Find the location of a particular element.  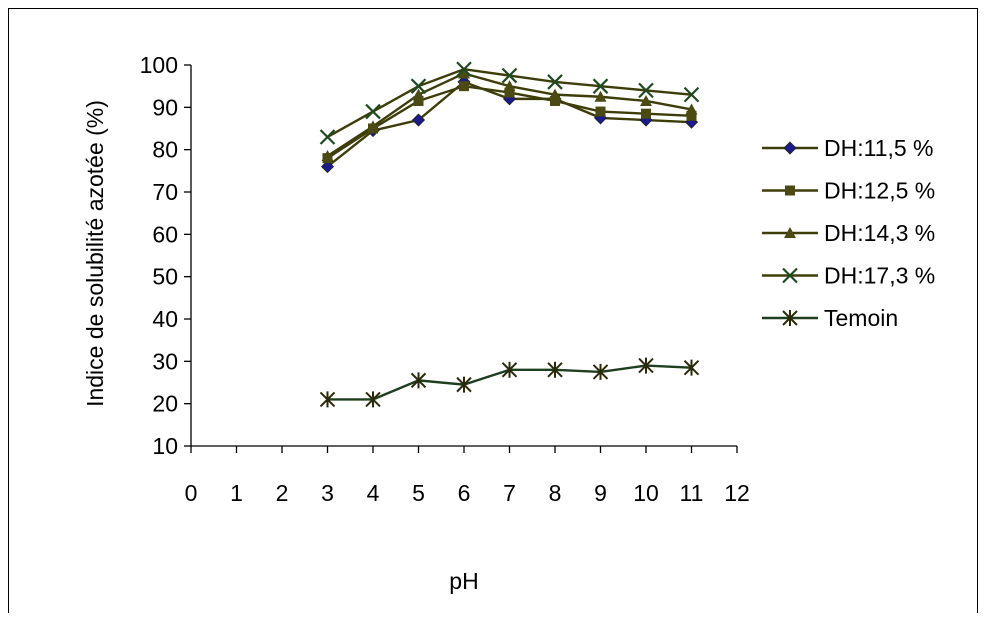

x-tick-label: 6 is located at coordinates (464, 493).